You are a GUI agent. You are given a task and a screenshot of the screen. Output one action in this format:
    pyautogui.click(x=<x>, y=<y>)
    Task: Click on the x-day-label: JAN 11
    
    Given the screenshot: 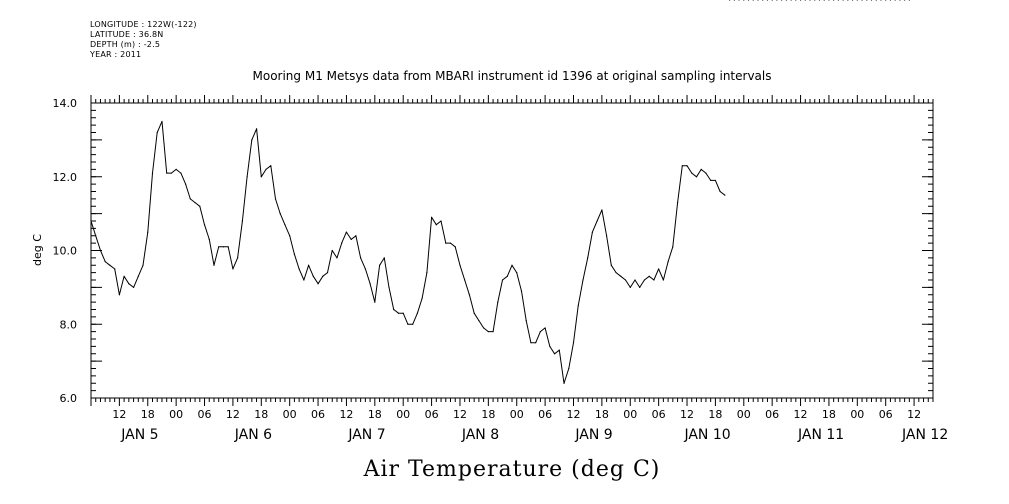 What is the action you would take?
    pyautogui.click(x=820, y=435)
    